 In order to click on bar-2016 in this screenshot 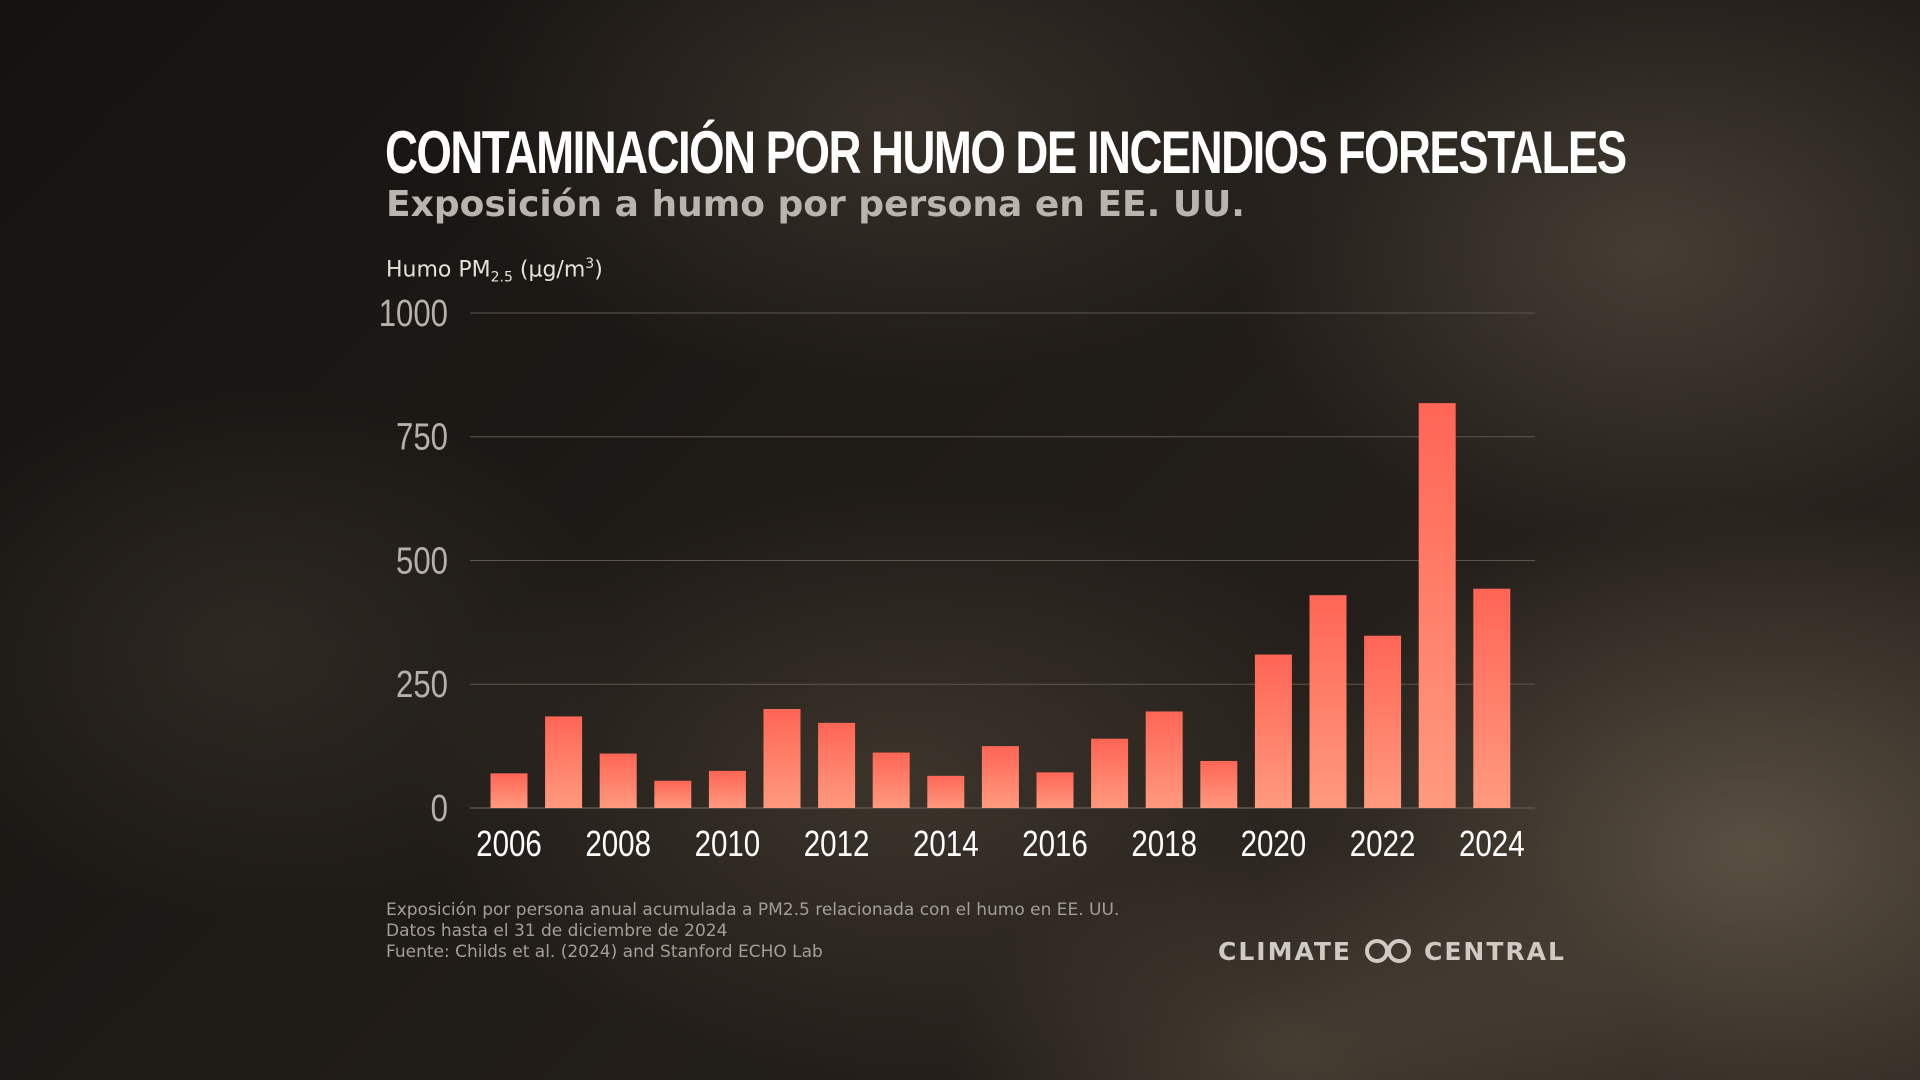, I will do `click(1055, 790)`.